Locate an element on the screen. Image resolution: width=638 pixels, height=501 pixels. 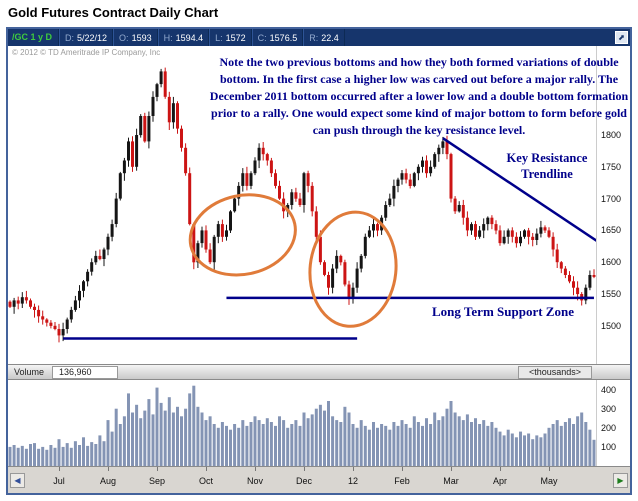
month-label: Dec is located at coordinates (304, 481).